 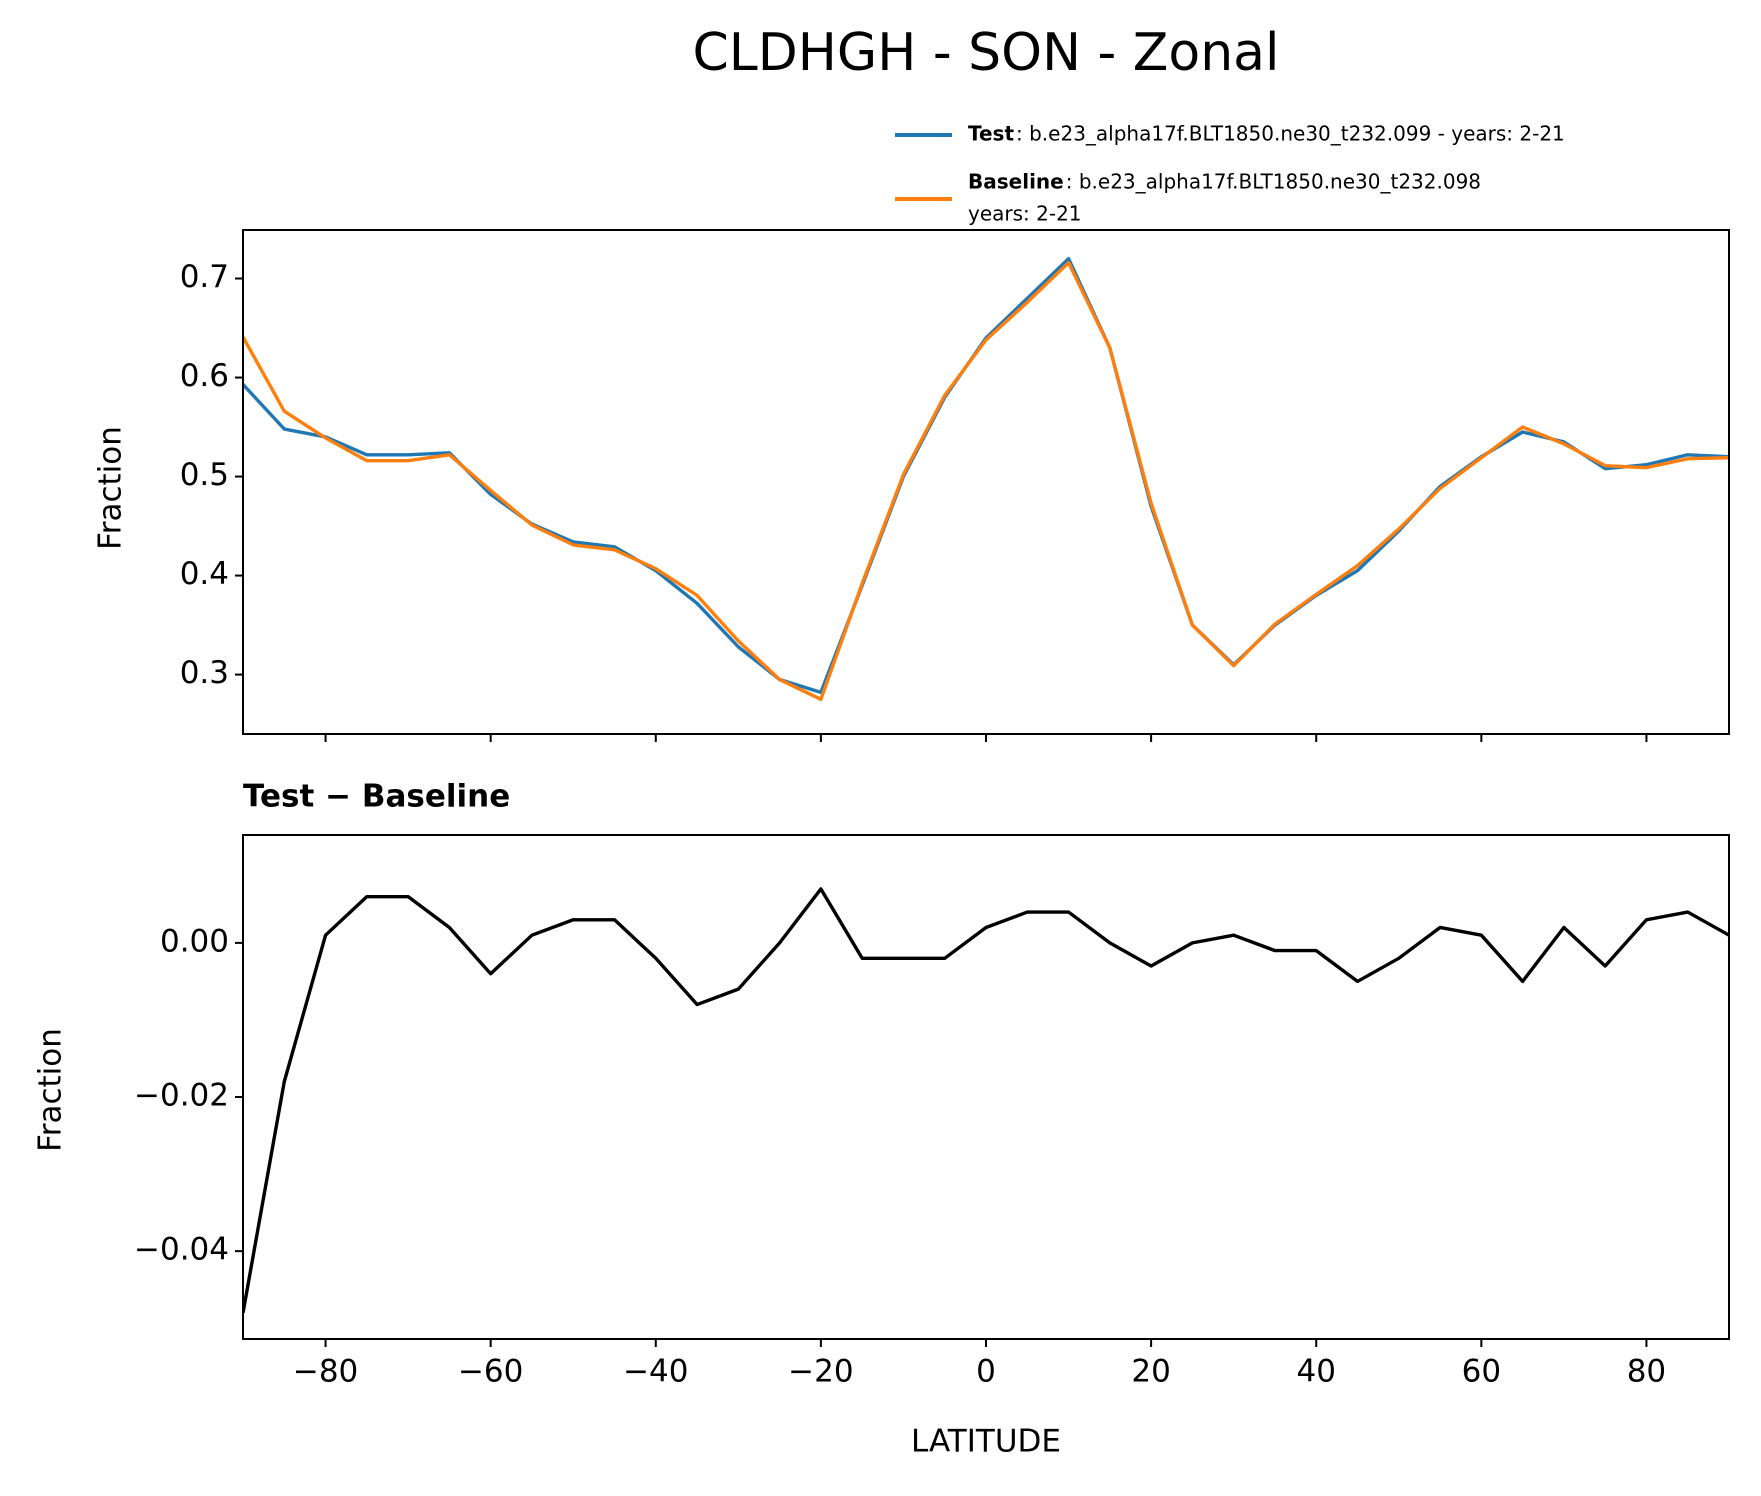 I want to click on x-tick-label: −60, so click(x=490, y=1372).